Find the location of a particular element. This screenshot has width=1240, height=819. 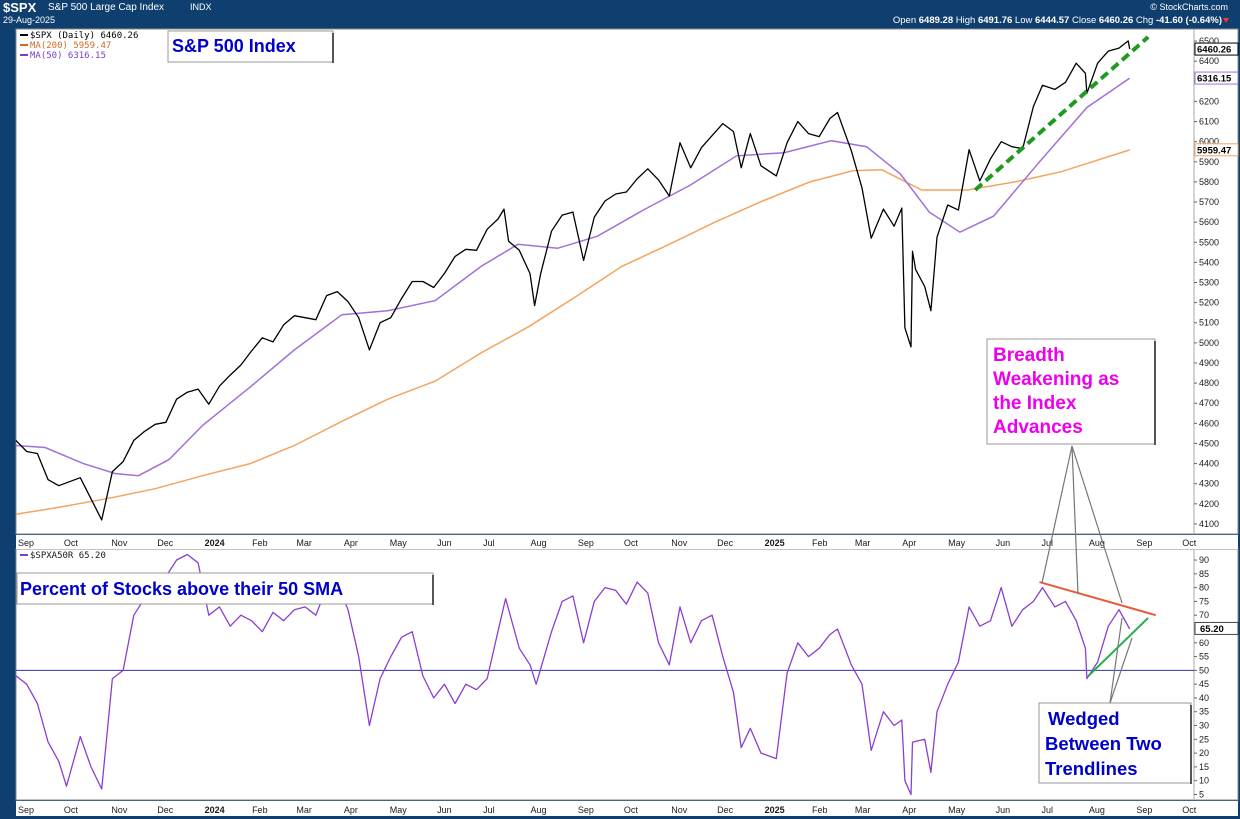

value-tag-ma200: 5959.47 is located at coordinates (1216, 150).